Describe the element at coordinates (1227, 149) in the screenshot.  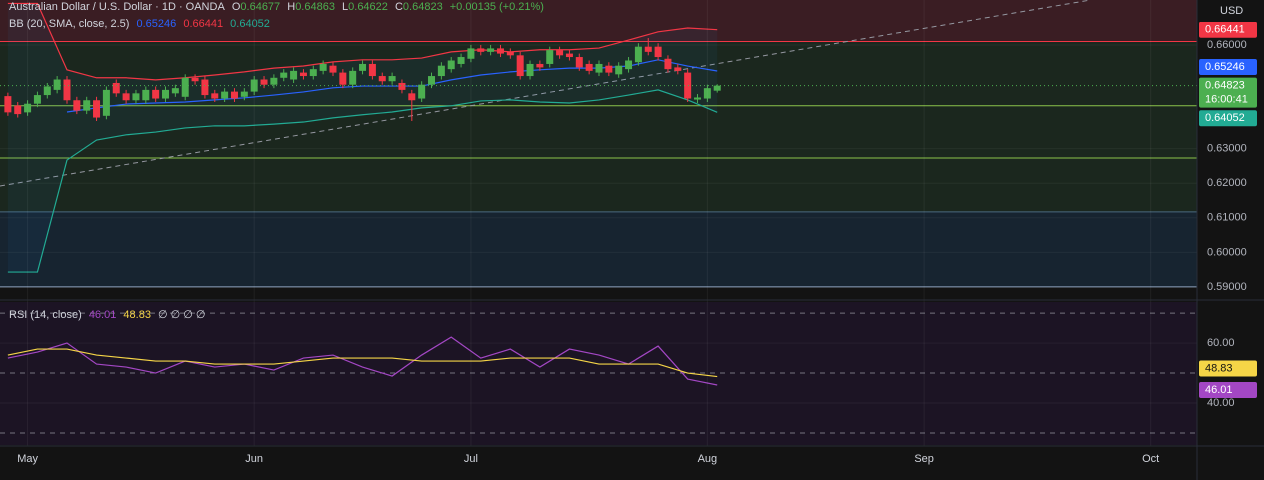
I see `y-tick-label: 0.63000` at that location.